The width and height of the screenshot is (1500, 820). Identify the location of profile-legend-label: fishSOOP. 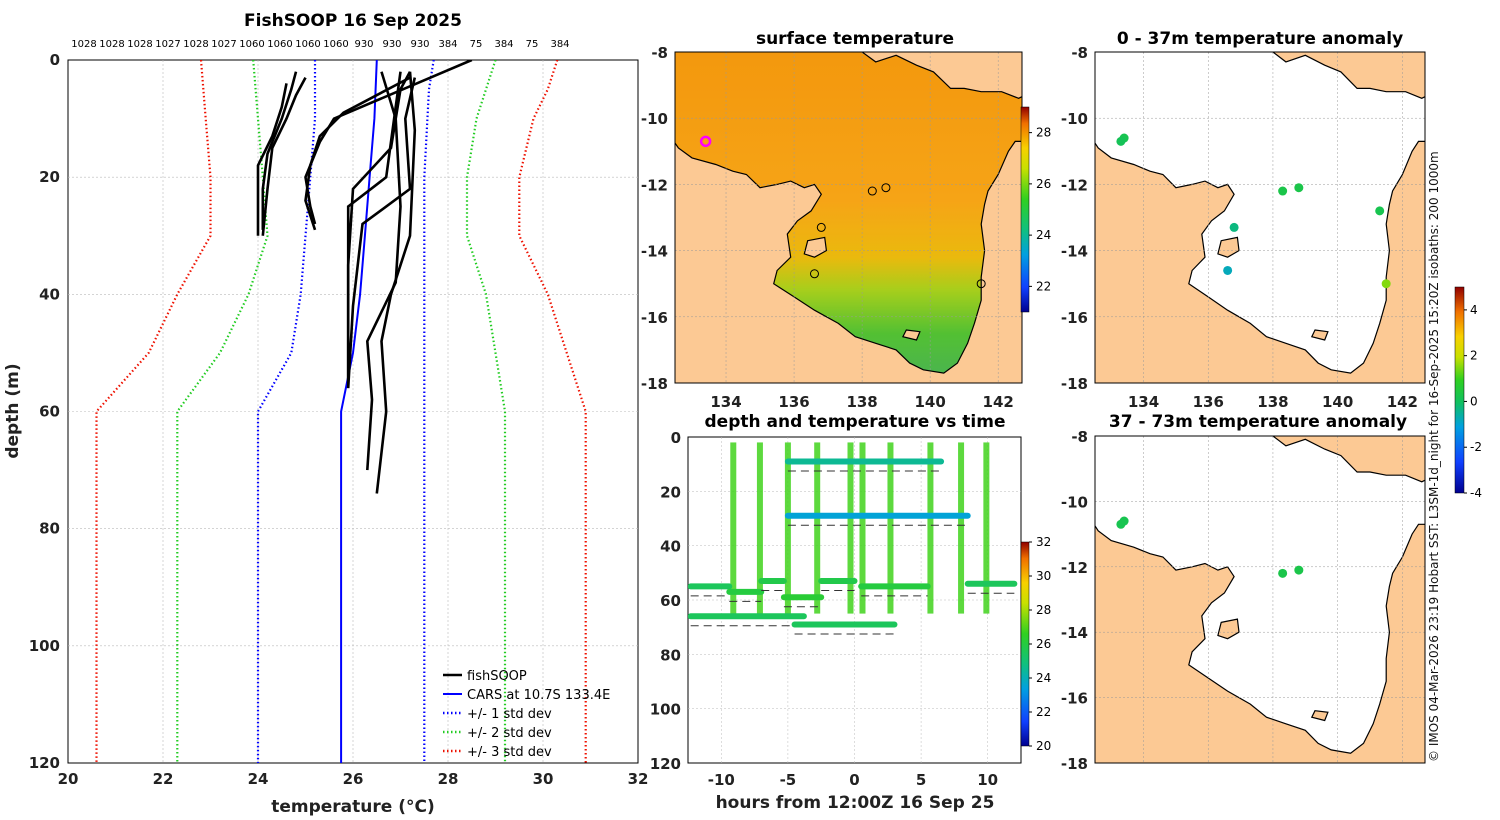
(497, 676).